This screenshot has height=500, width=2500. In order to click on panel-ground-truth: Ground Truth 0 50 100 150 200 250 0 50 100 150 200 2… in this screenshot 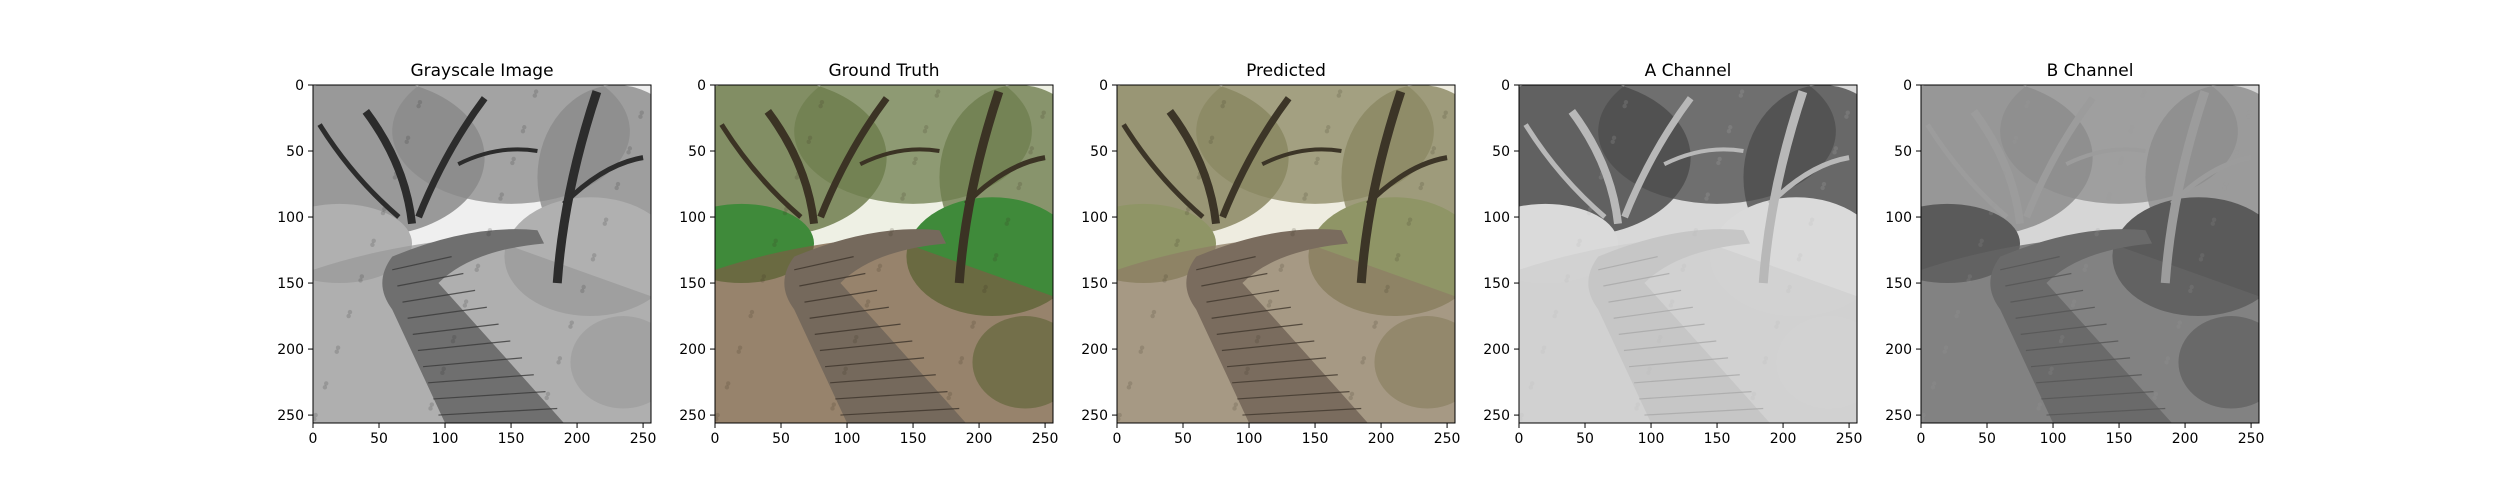, I will do `click(869, 254)`.